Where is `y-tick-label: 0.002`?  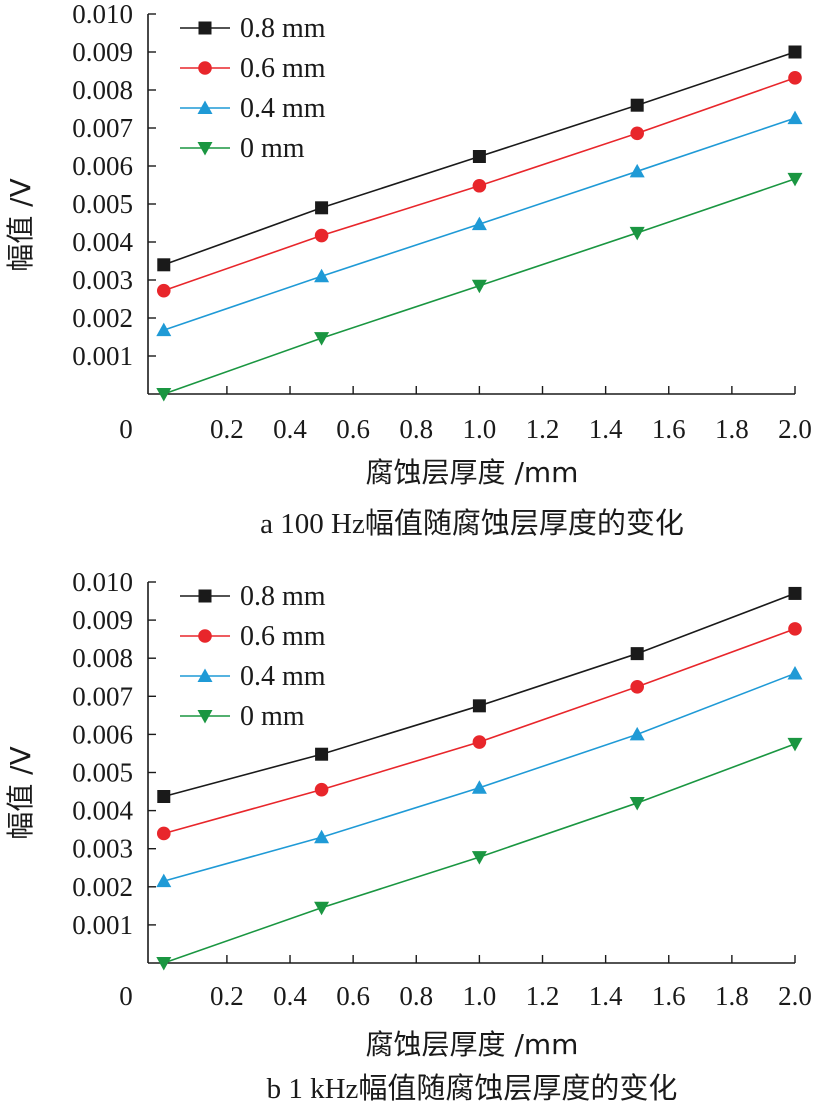
y-tick-label: 0.002 is located at coordinates (102, 887).